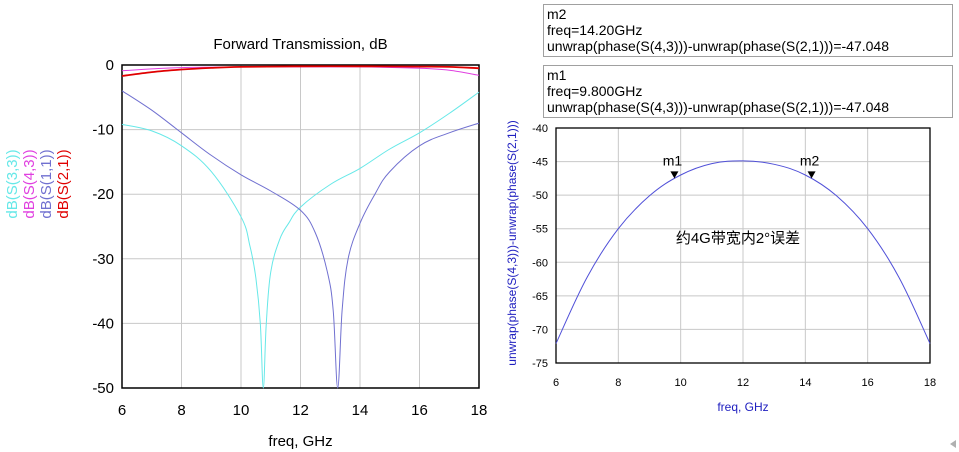 This screenshot has width=959, height=452. I want to click on legend-entry: dB(S(3,3)), so click(12, 183).